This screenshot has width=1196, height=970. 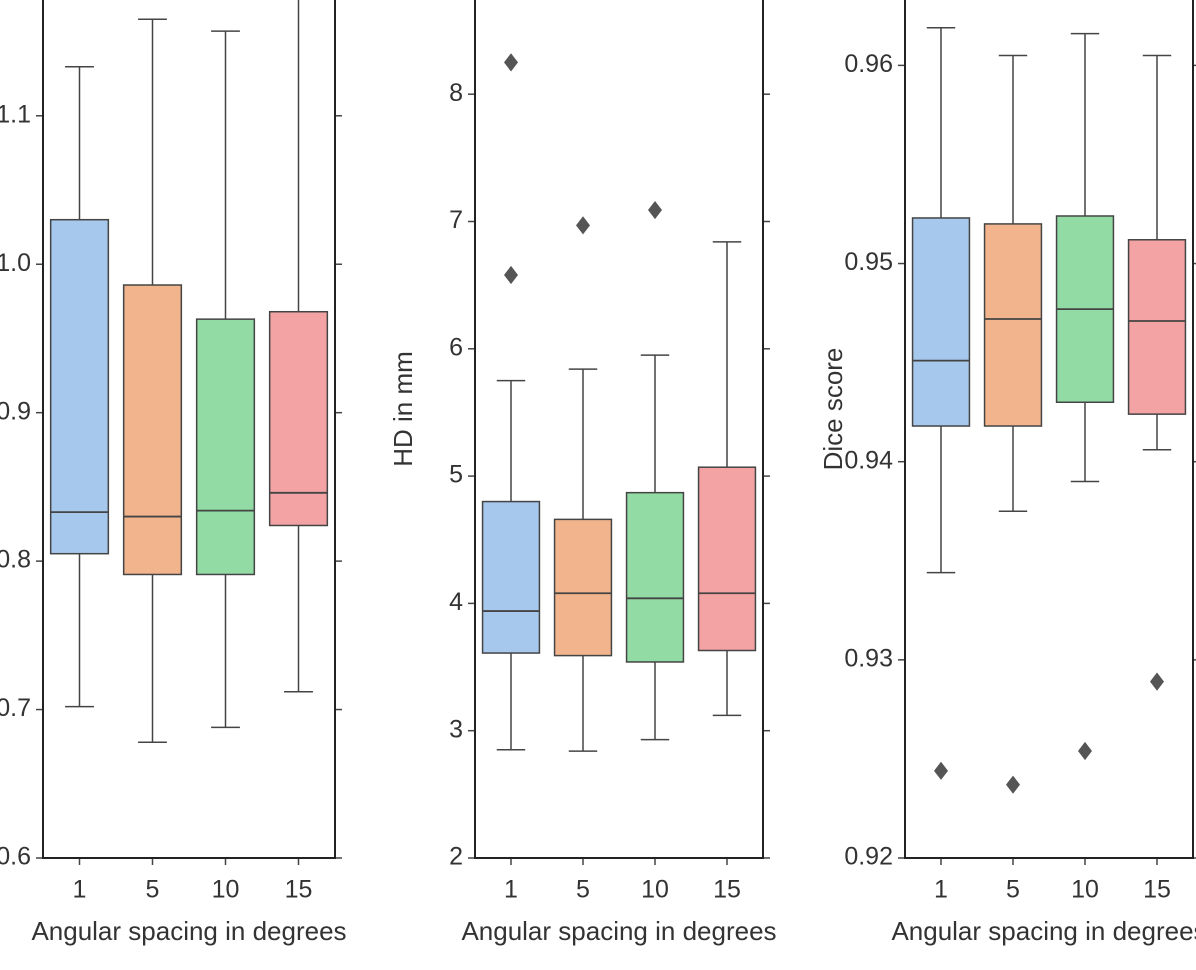 I want to click on y-tick-label: 1.1, so click(x=15, y=114).